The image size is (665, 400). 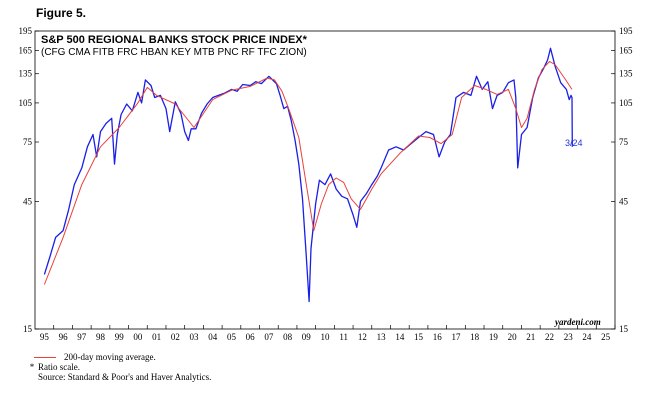 I want to click on y-tick-label-right: 105, so click(x=626, y=103).